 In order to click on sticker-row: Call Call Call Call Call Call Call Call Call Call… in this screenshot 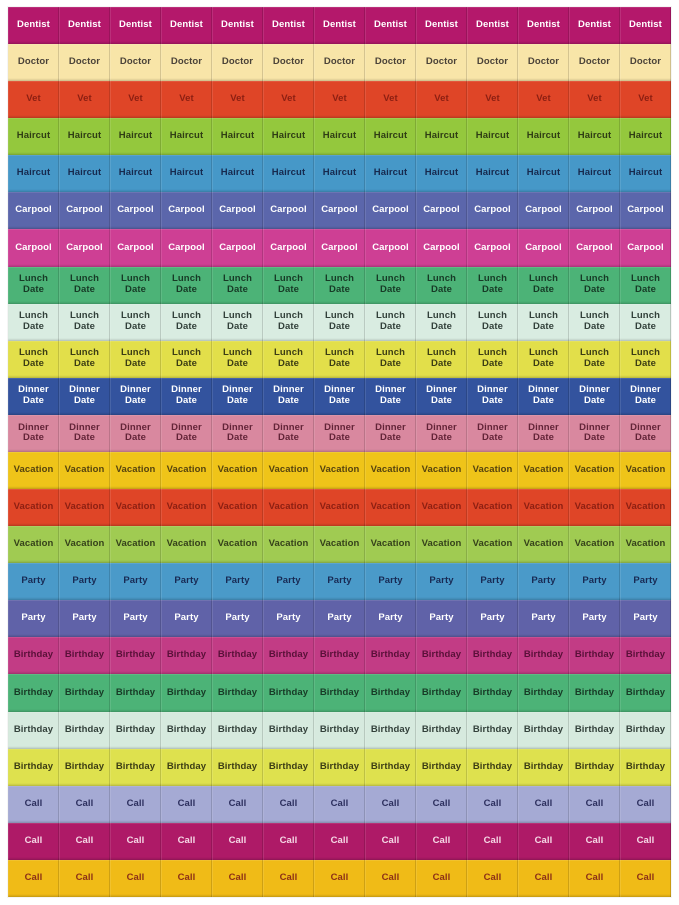, I will do `click(339, 878)`.